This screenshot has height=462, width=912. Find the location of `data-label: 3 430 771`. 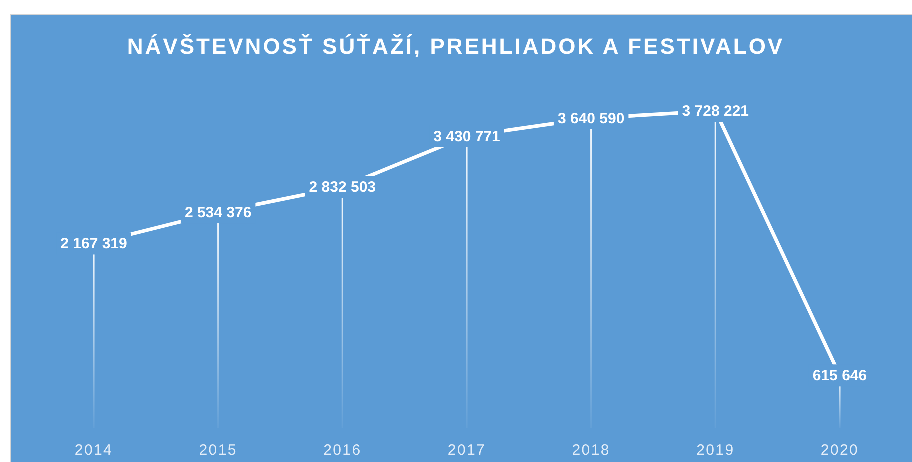

data-label: 3 430 771 is located at coordinates (467, 137).